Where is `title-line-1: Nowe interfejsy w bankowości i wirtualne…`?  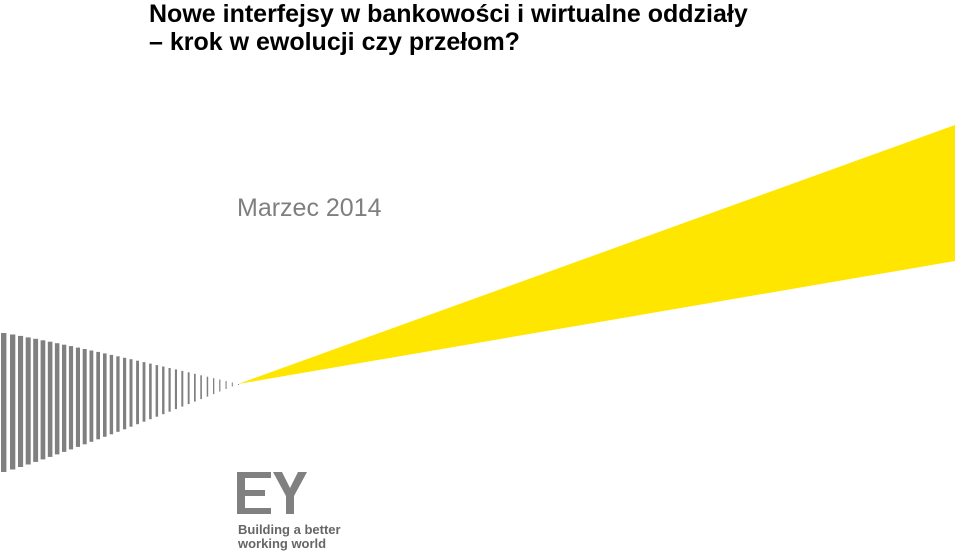
title-line-1: Nowe interfejsy w bankowości i wirtualne… is located at coordinates (448, 14).